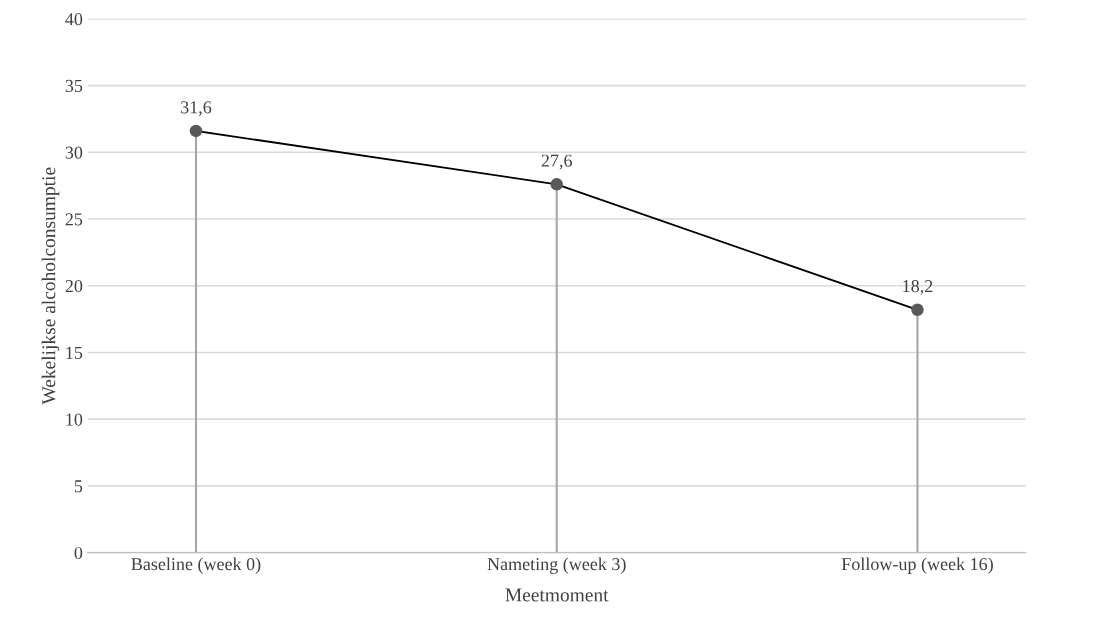 This screenshot has height=628, width=1097. What do you see at coordinates (917, 565) in the screenshot?
I see `x-tick-label: Follow-up (week 16)` at bounding box center [917, 565].